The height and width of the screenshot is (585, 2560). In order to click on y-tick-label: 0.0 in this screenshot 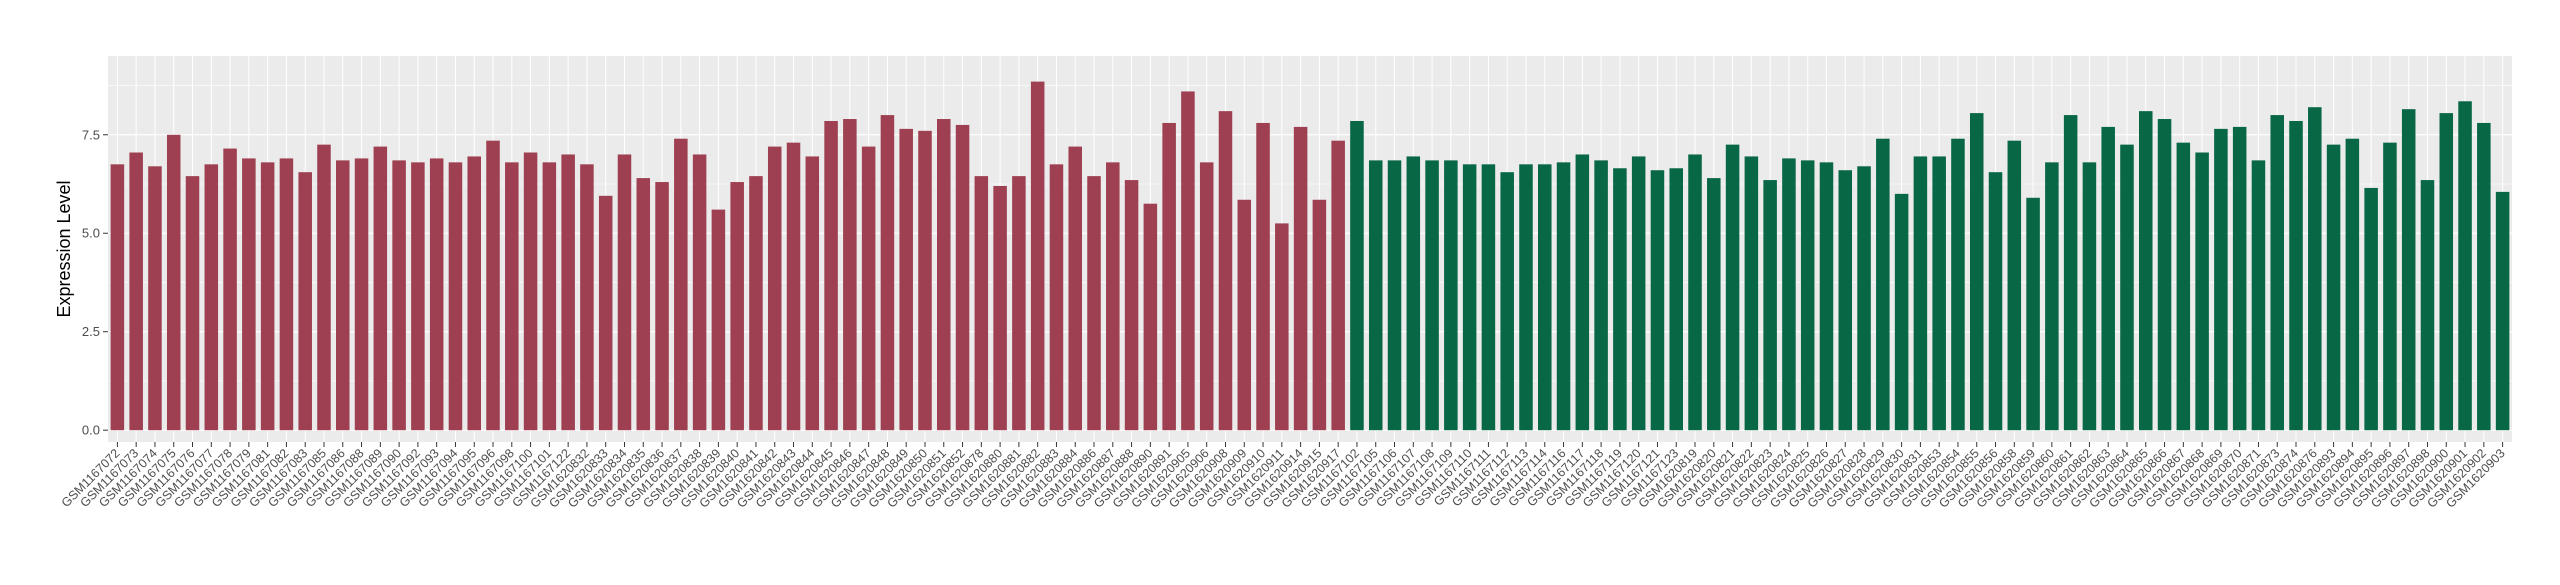, I will do `click(91, 430)`.